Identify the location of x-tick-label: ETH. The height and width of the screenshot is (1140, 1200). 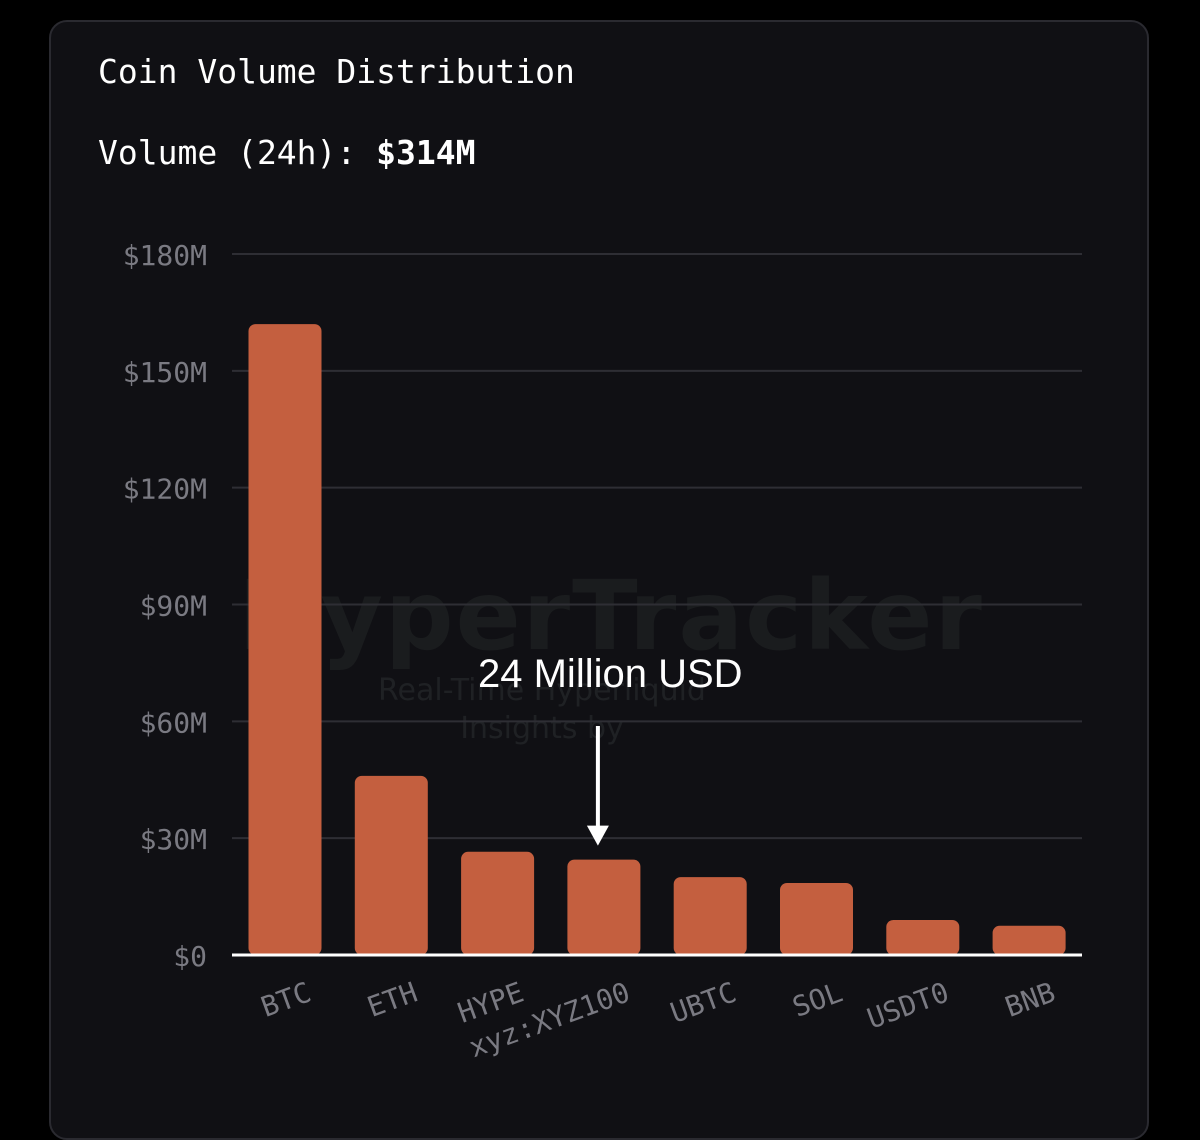
(392, 1000).